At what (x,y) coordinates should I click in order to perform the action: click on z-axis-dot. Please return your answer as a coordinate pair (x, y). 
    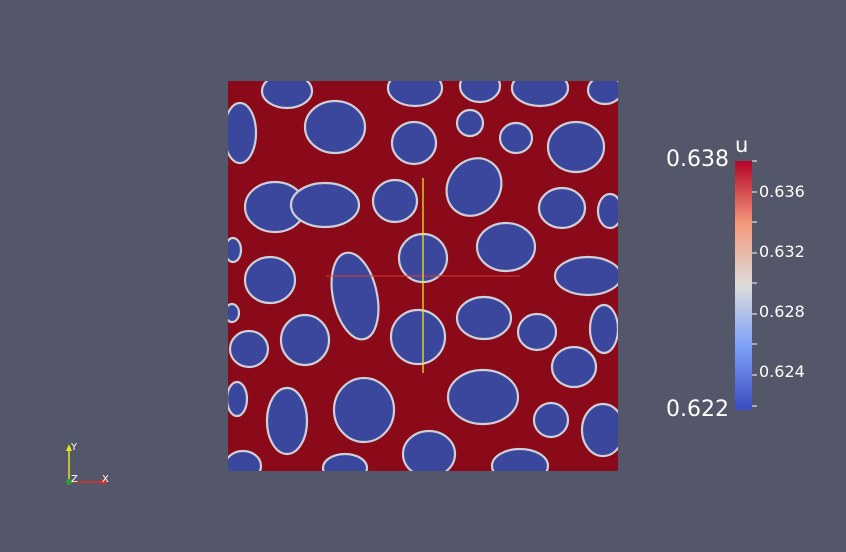
    Looking at the image, I should click on (69, 482).